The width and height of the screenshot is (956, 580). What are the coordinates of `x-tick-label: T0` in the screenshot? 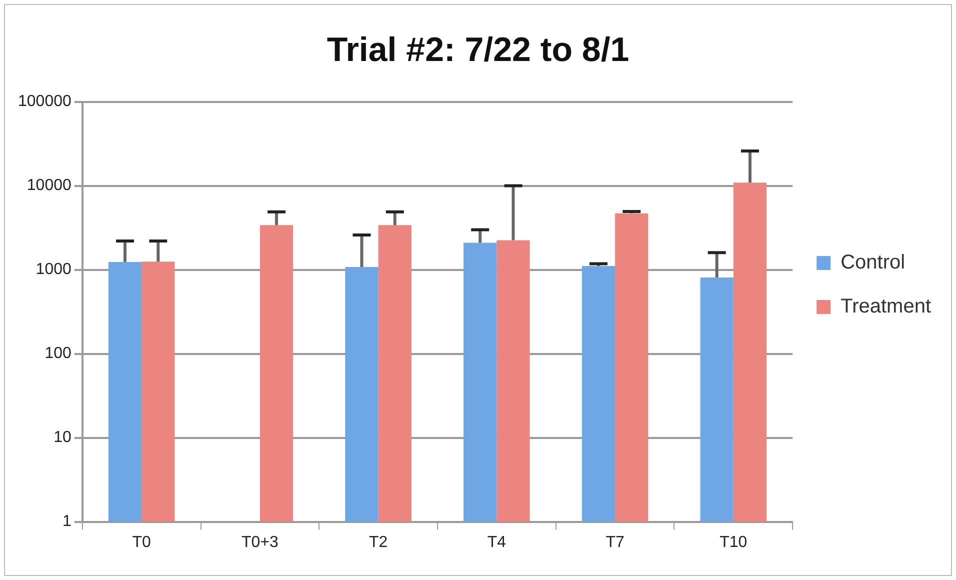 It's located at (142, 542).